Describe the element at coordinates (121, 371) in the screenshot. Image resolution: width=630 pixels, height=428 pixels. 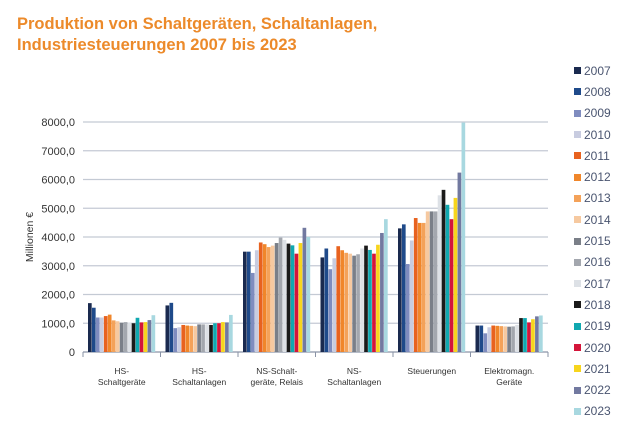
I see `x-category-label: HS-` at that location.